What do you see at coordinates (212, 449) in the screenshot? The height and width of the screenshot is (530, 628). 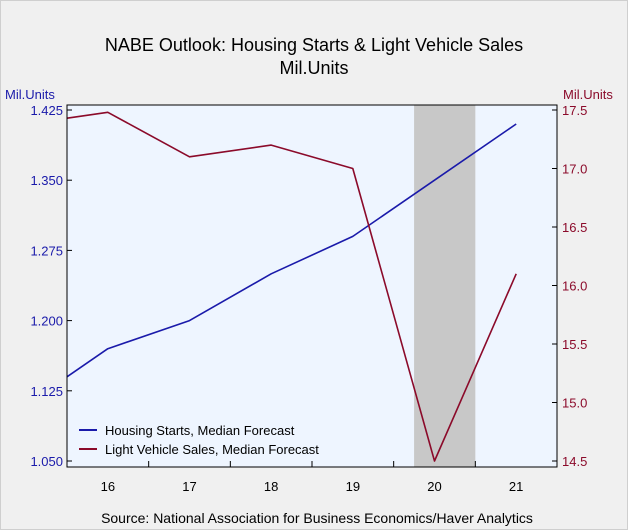 I see `legend-label-light-vehicle-sales: Light Vehicle Sales, Median Forecast` at bounding box center [212, 449].